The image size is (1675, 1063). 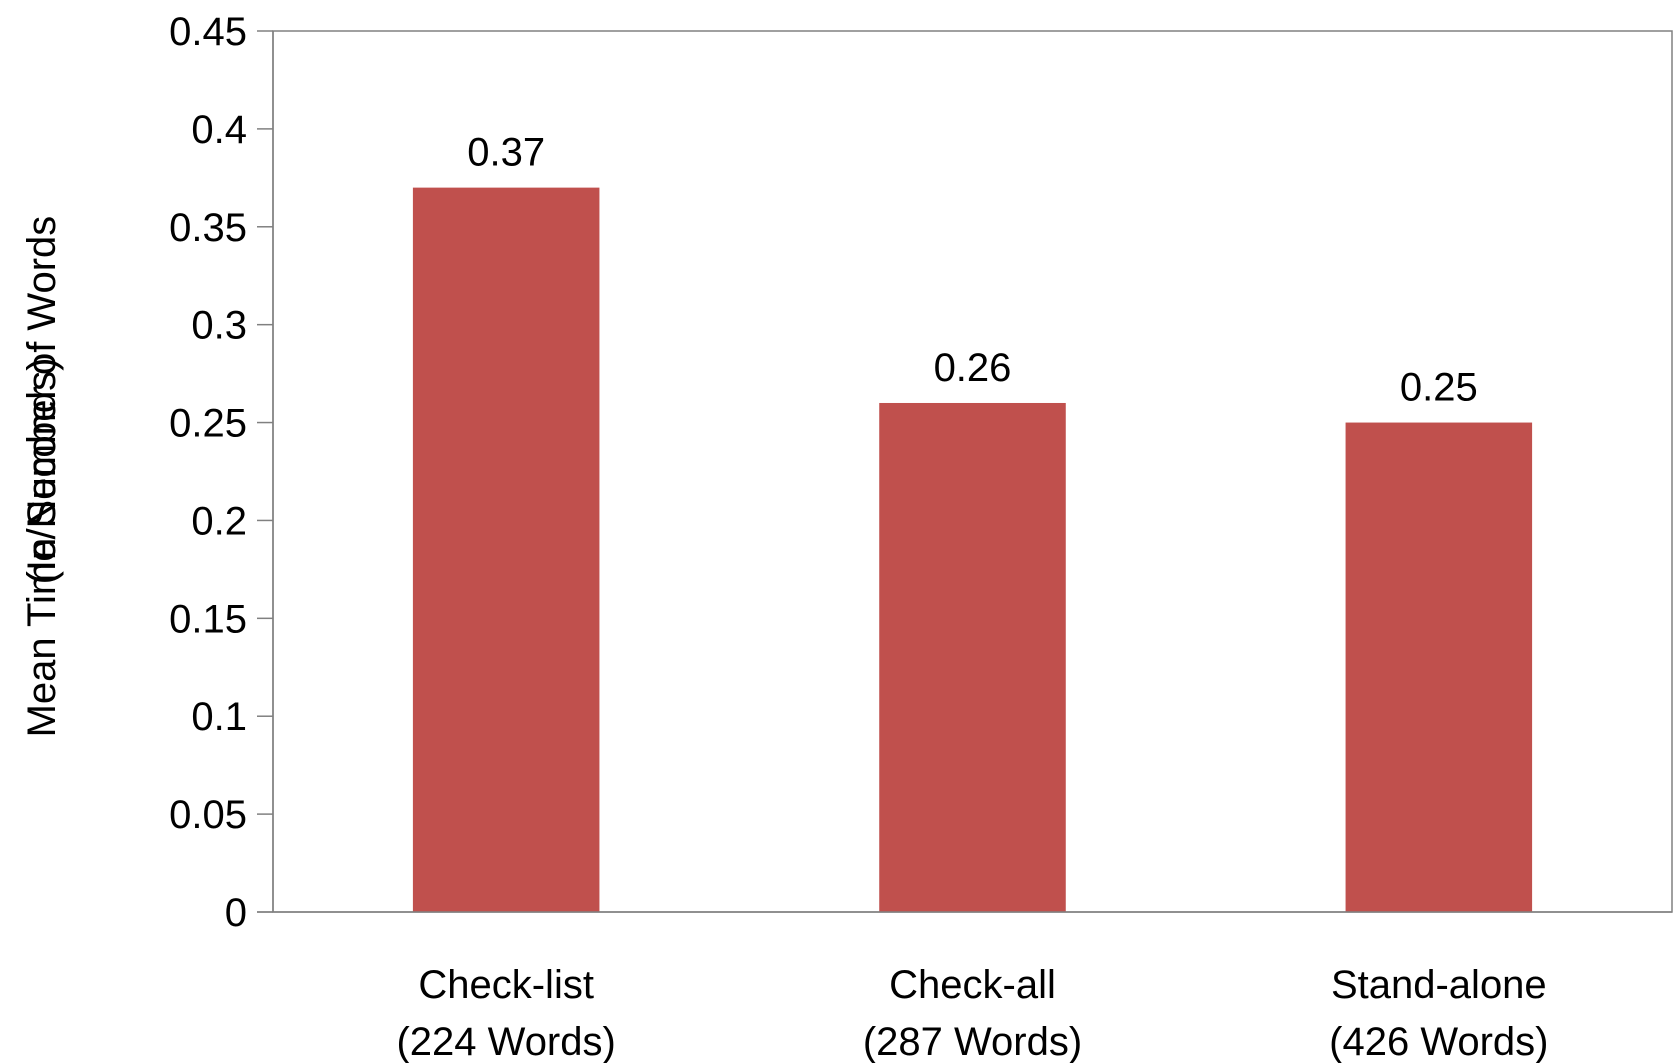 What do you see at coordinates (208, 619) in the screenshot?
I see `y-tick-label: 0.15` at bounding box center [208, 619].